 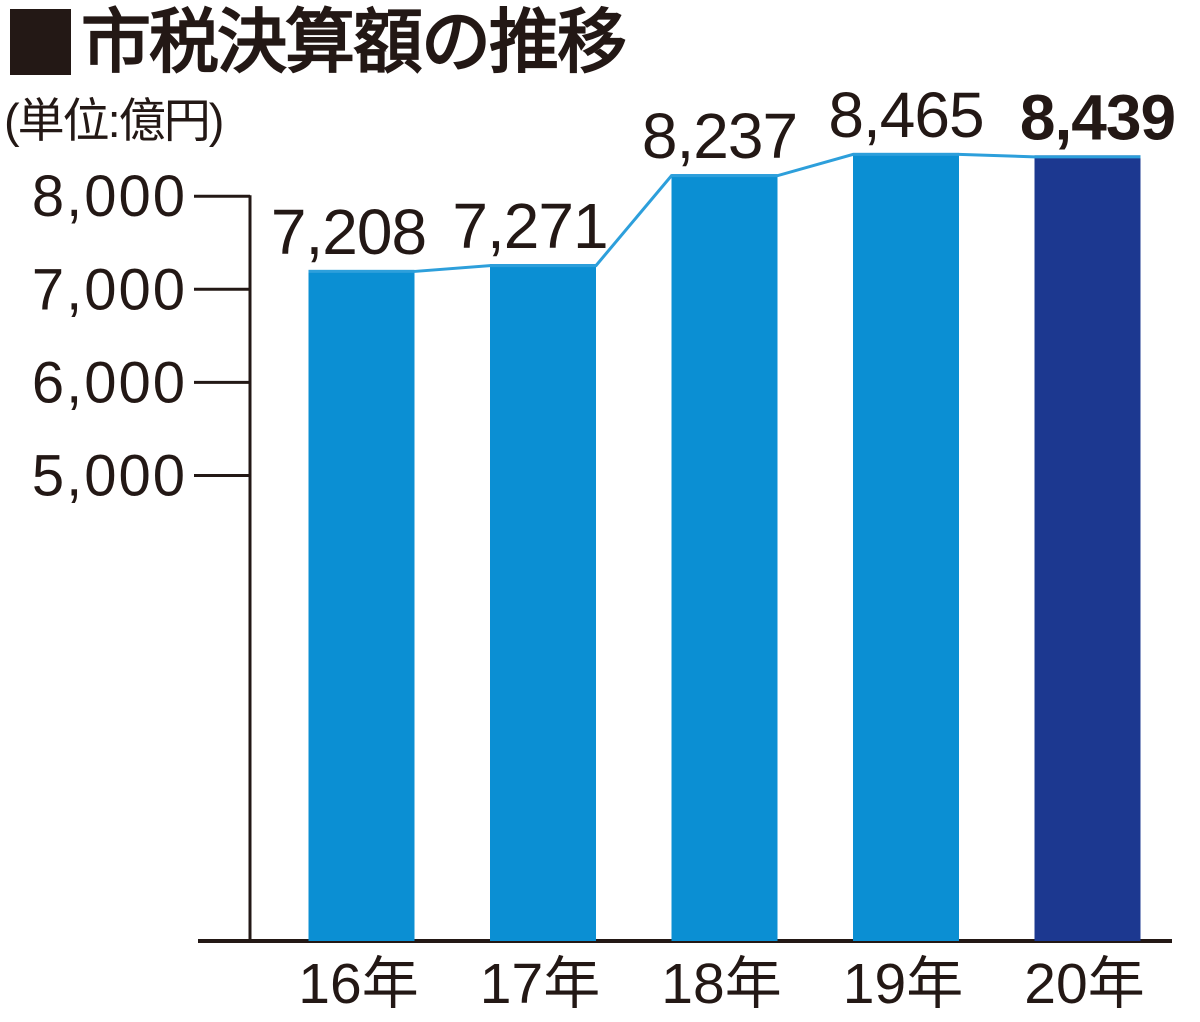 I want to click on x-label-20年: 20年, so click(x=1084, y=984).